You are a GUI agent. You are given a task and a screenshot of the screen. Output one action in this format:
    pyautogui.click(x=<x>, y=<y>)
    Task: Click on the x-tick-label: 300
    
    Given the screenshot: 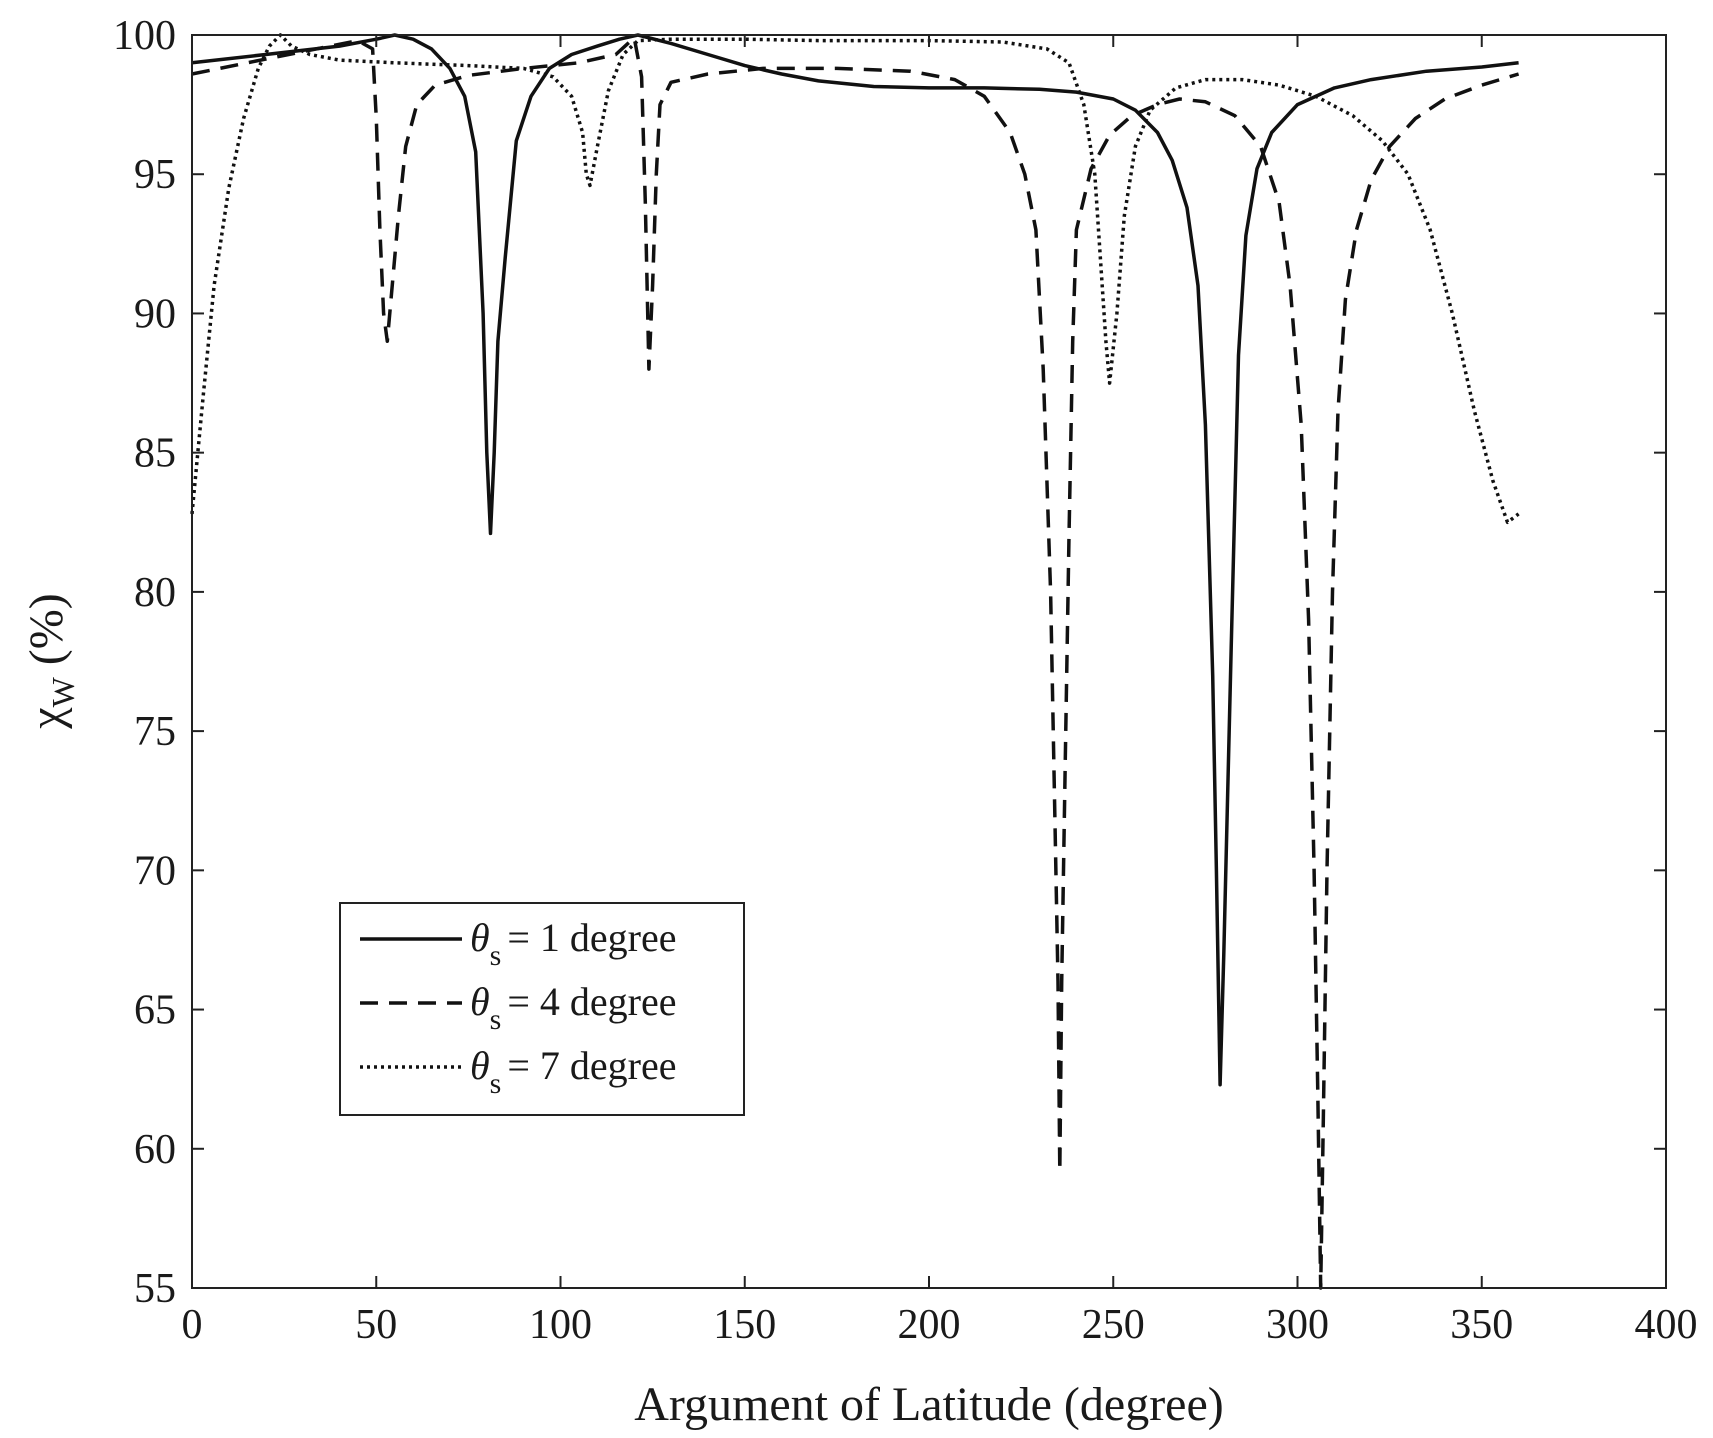 What is the action you would take?
    pyautogui.click(x=1297, y=1325)
    